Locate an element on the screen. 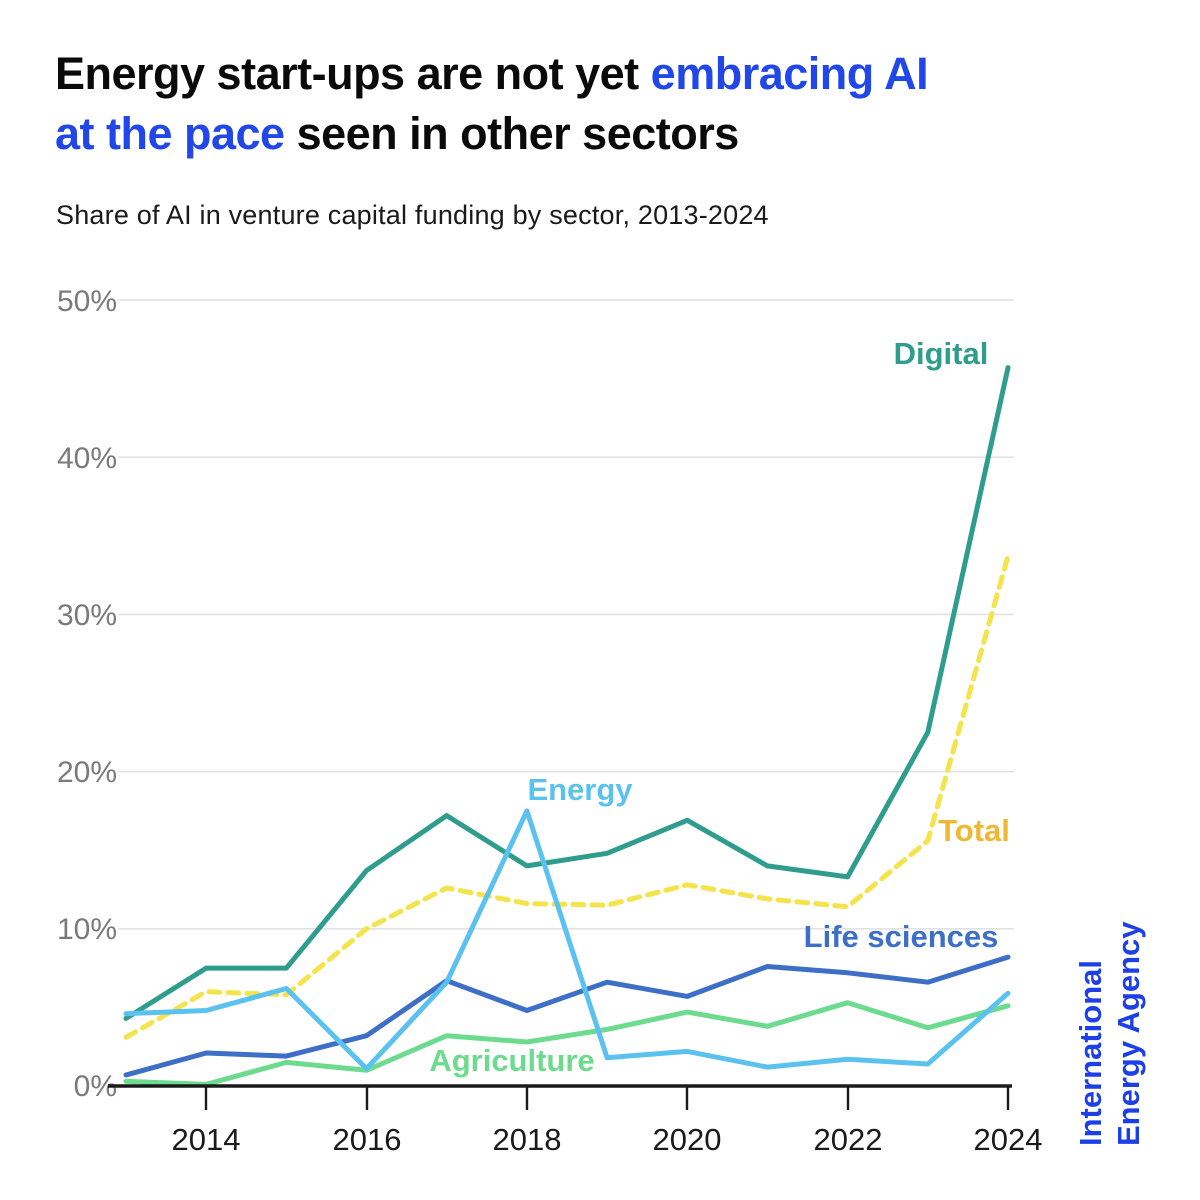 The width and height of the screenshot is (1200, 1200). agriculture-line is located at coordinates (567, 1043).